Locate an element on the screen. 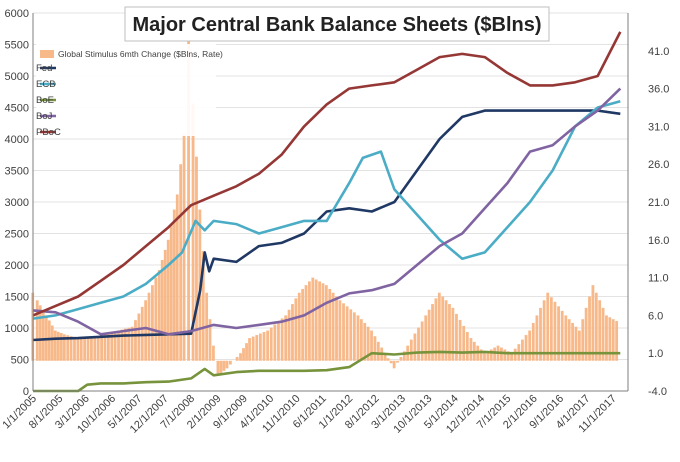 The width and height of the screenshot is (680, 462). y-left-tick-label: 3000 is located at coordinates (17, 203).